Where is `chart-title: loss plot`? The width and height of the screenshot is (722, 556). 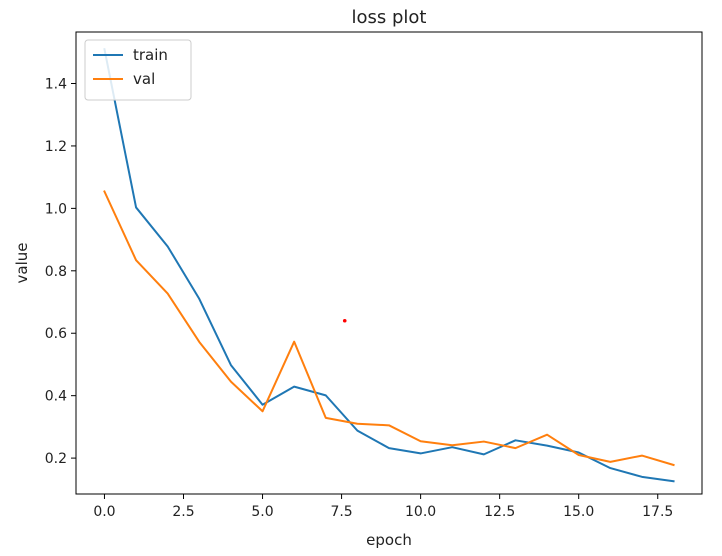
chart-title: loss plot is located at coordinates (389, 17).